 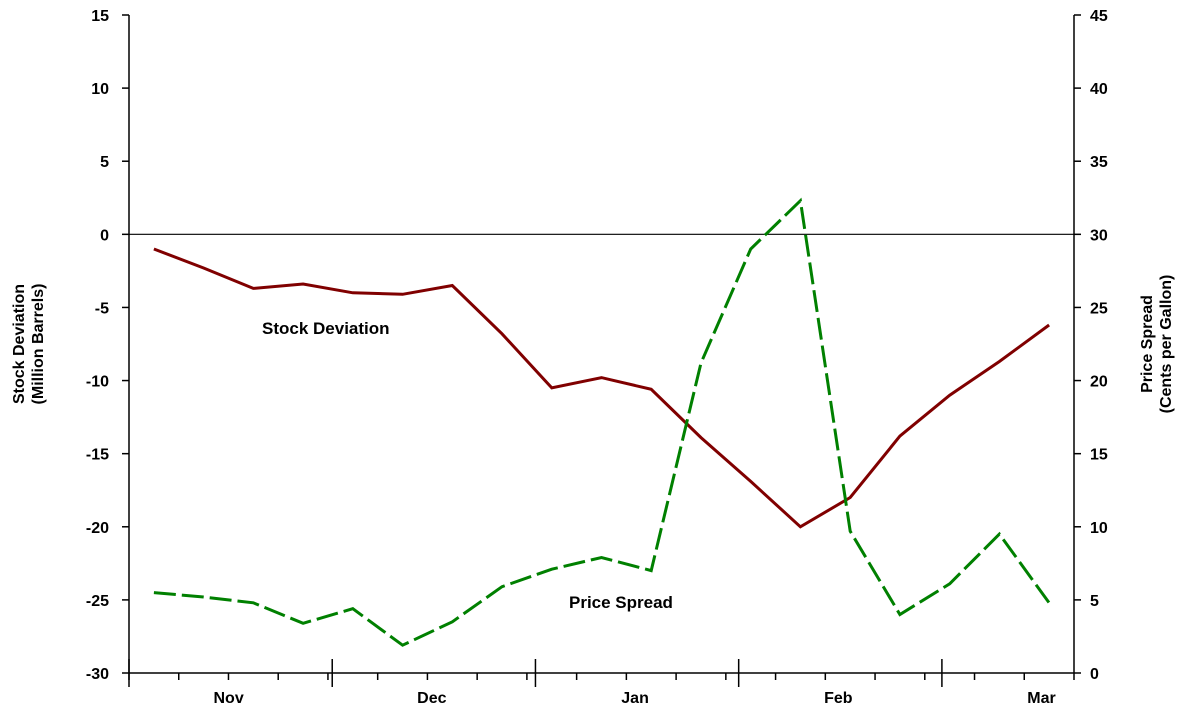 What do you see at coordinates (1099, 16) in the screenshot?
I see `right-tick-label: 45` at bounding box center [1099, 16].